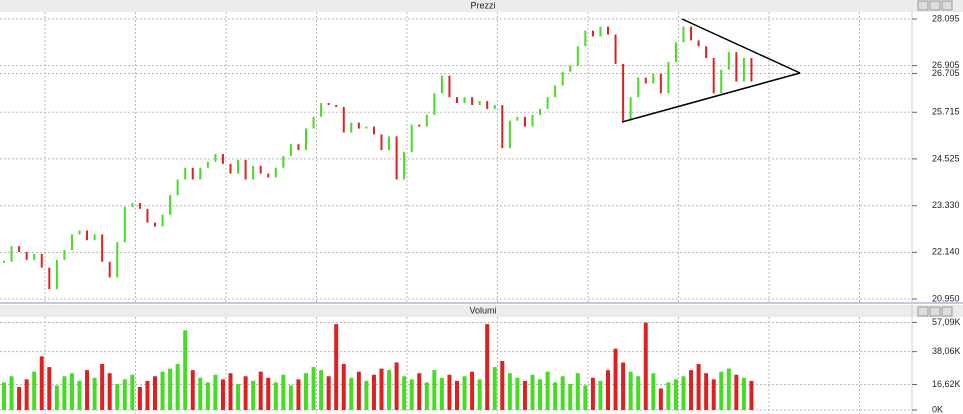  Describe the element at coordinates (946, 73) in the screenshot. I see `y-tick-label: 26.705` at that location.